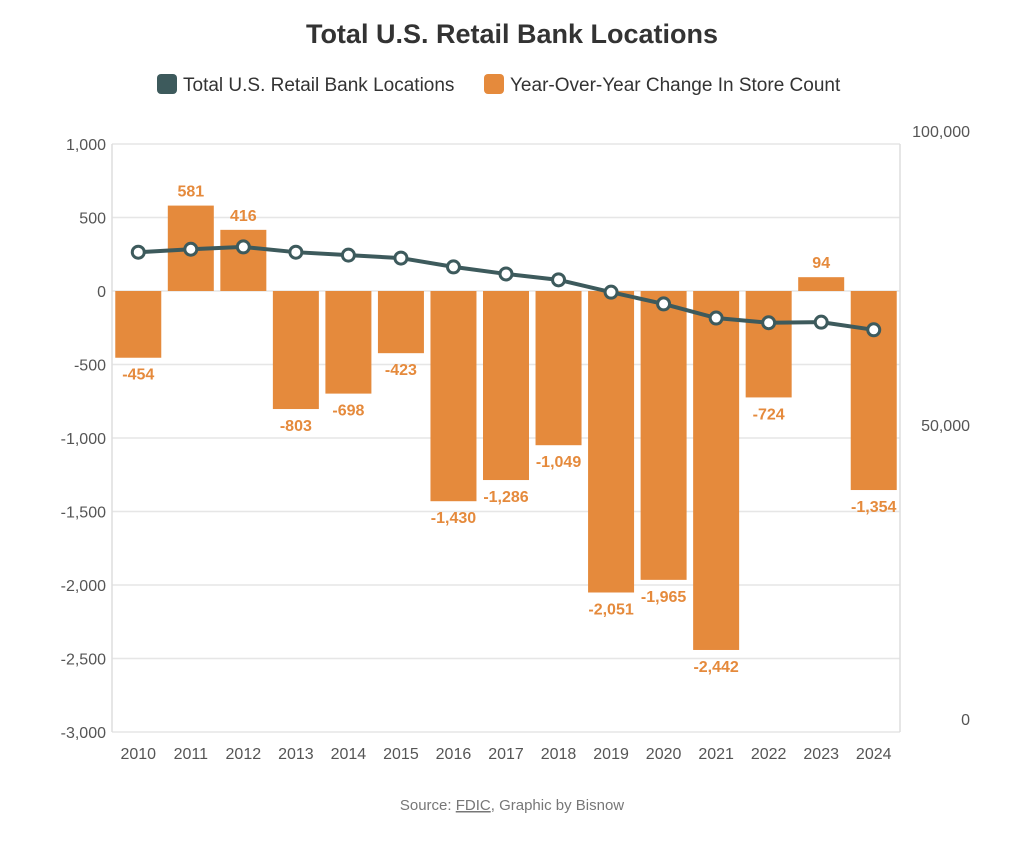 This screenshot has height=844, width=1024. Describe the element at coordinates (167, 84) in the screenshot. I see `legend-swatch-line` at that location.